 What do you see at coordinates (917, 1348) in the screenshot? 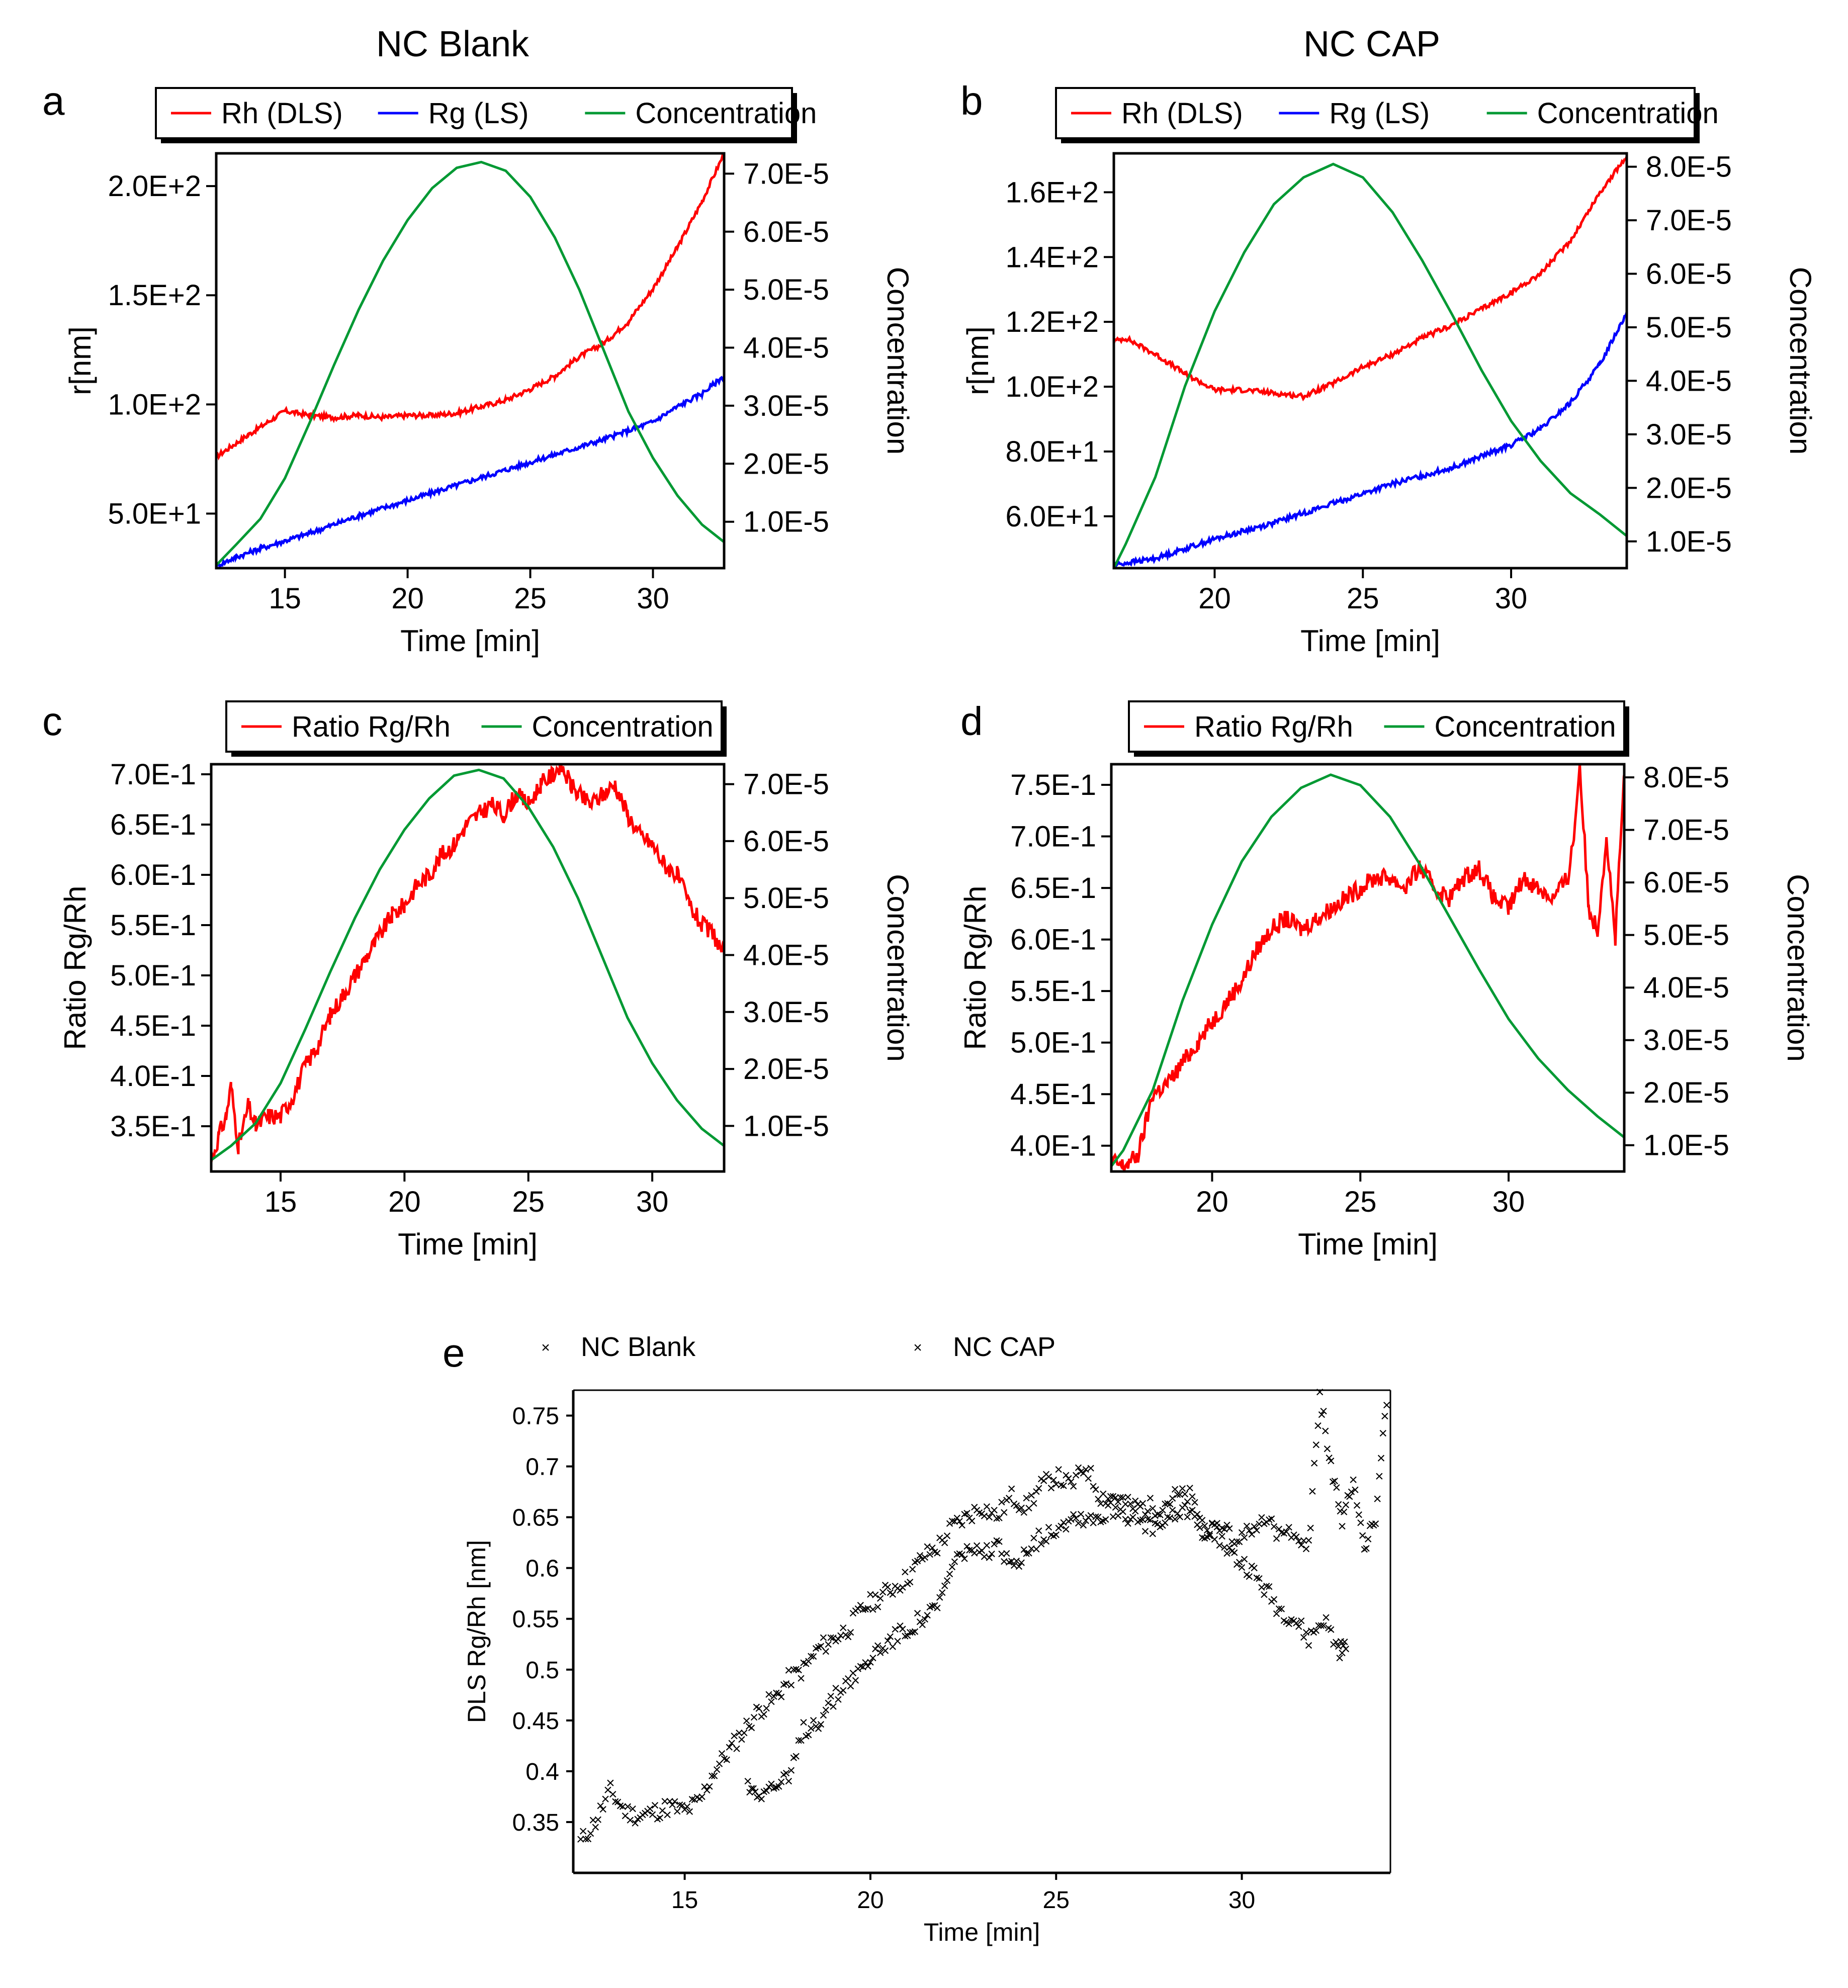
I see `legend-marker-nc-cap: ×` at bounding box center [917, 1348].